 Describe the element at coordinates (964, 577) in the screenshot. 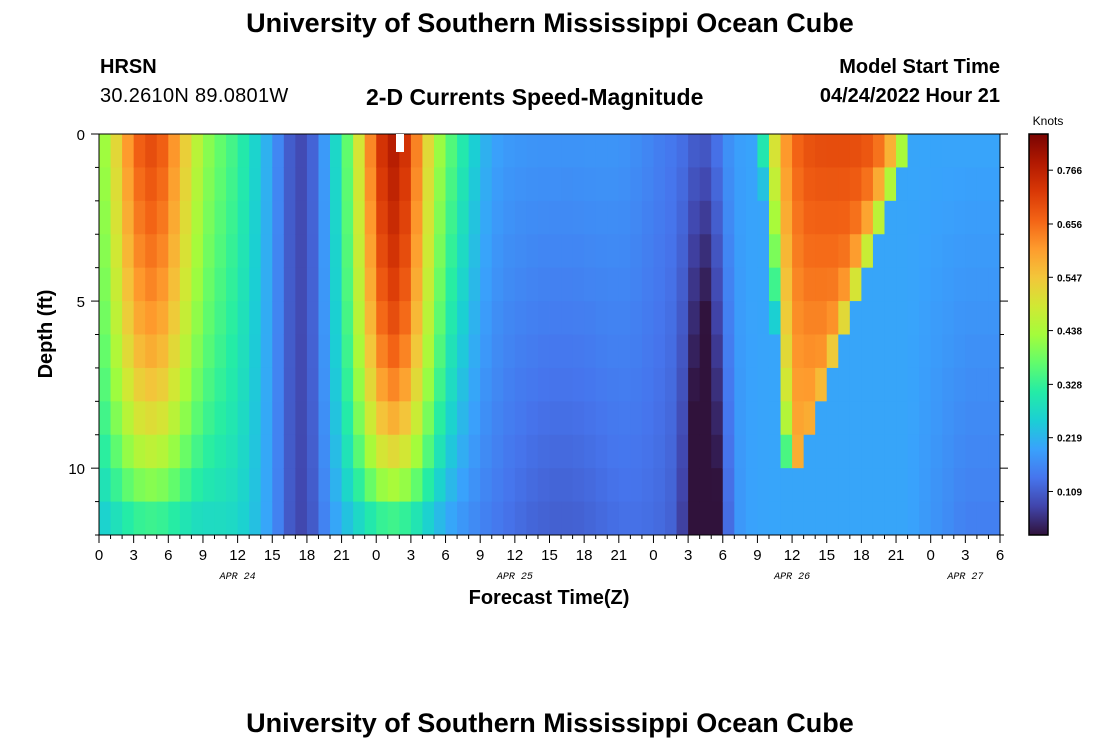

I see `date-label: APR 27` at that location.